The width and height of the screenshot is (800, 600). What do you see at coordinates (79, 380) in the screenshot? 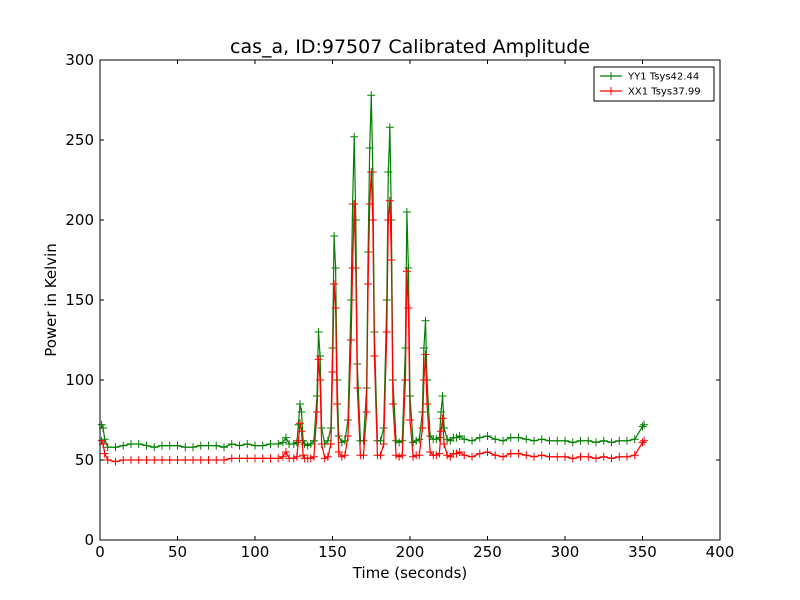
I see `y-tick-label: 100` at bounding box center [79, 380].